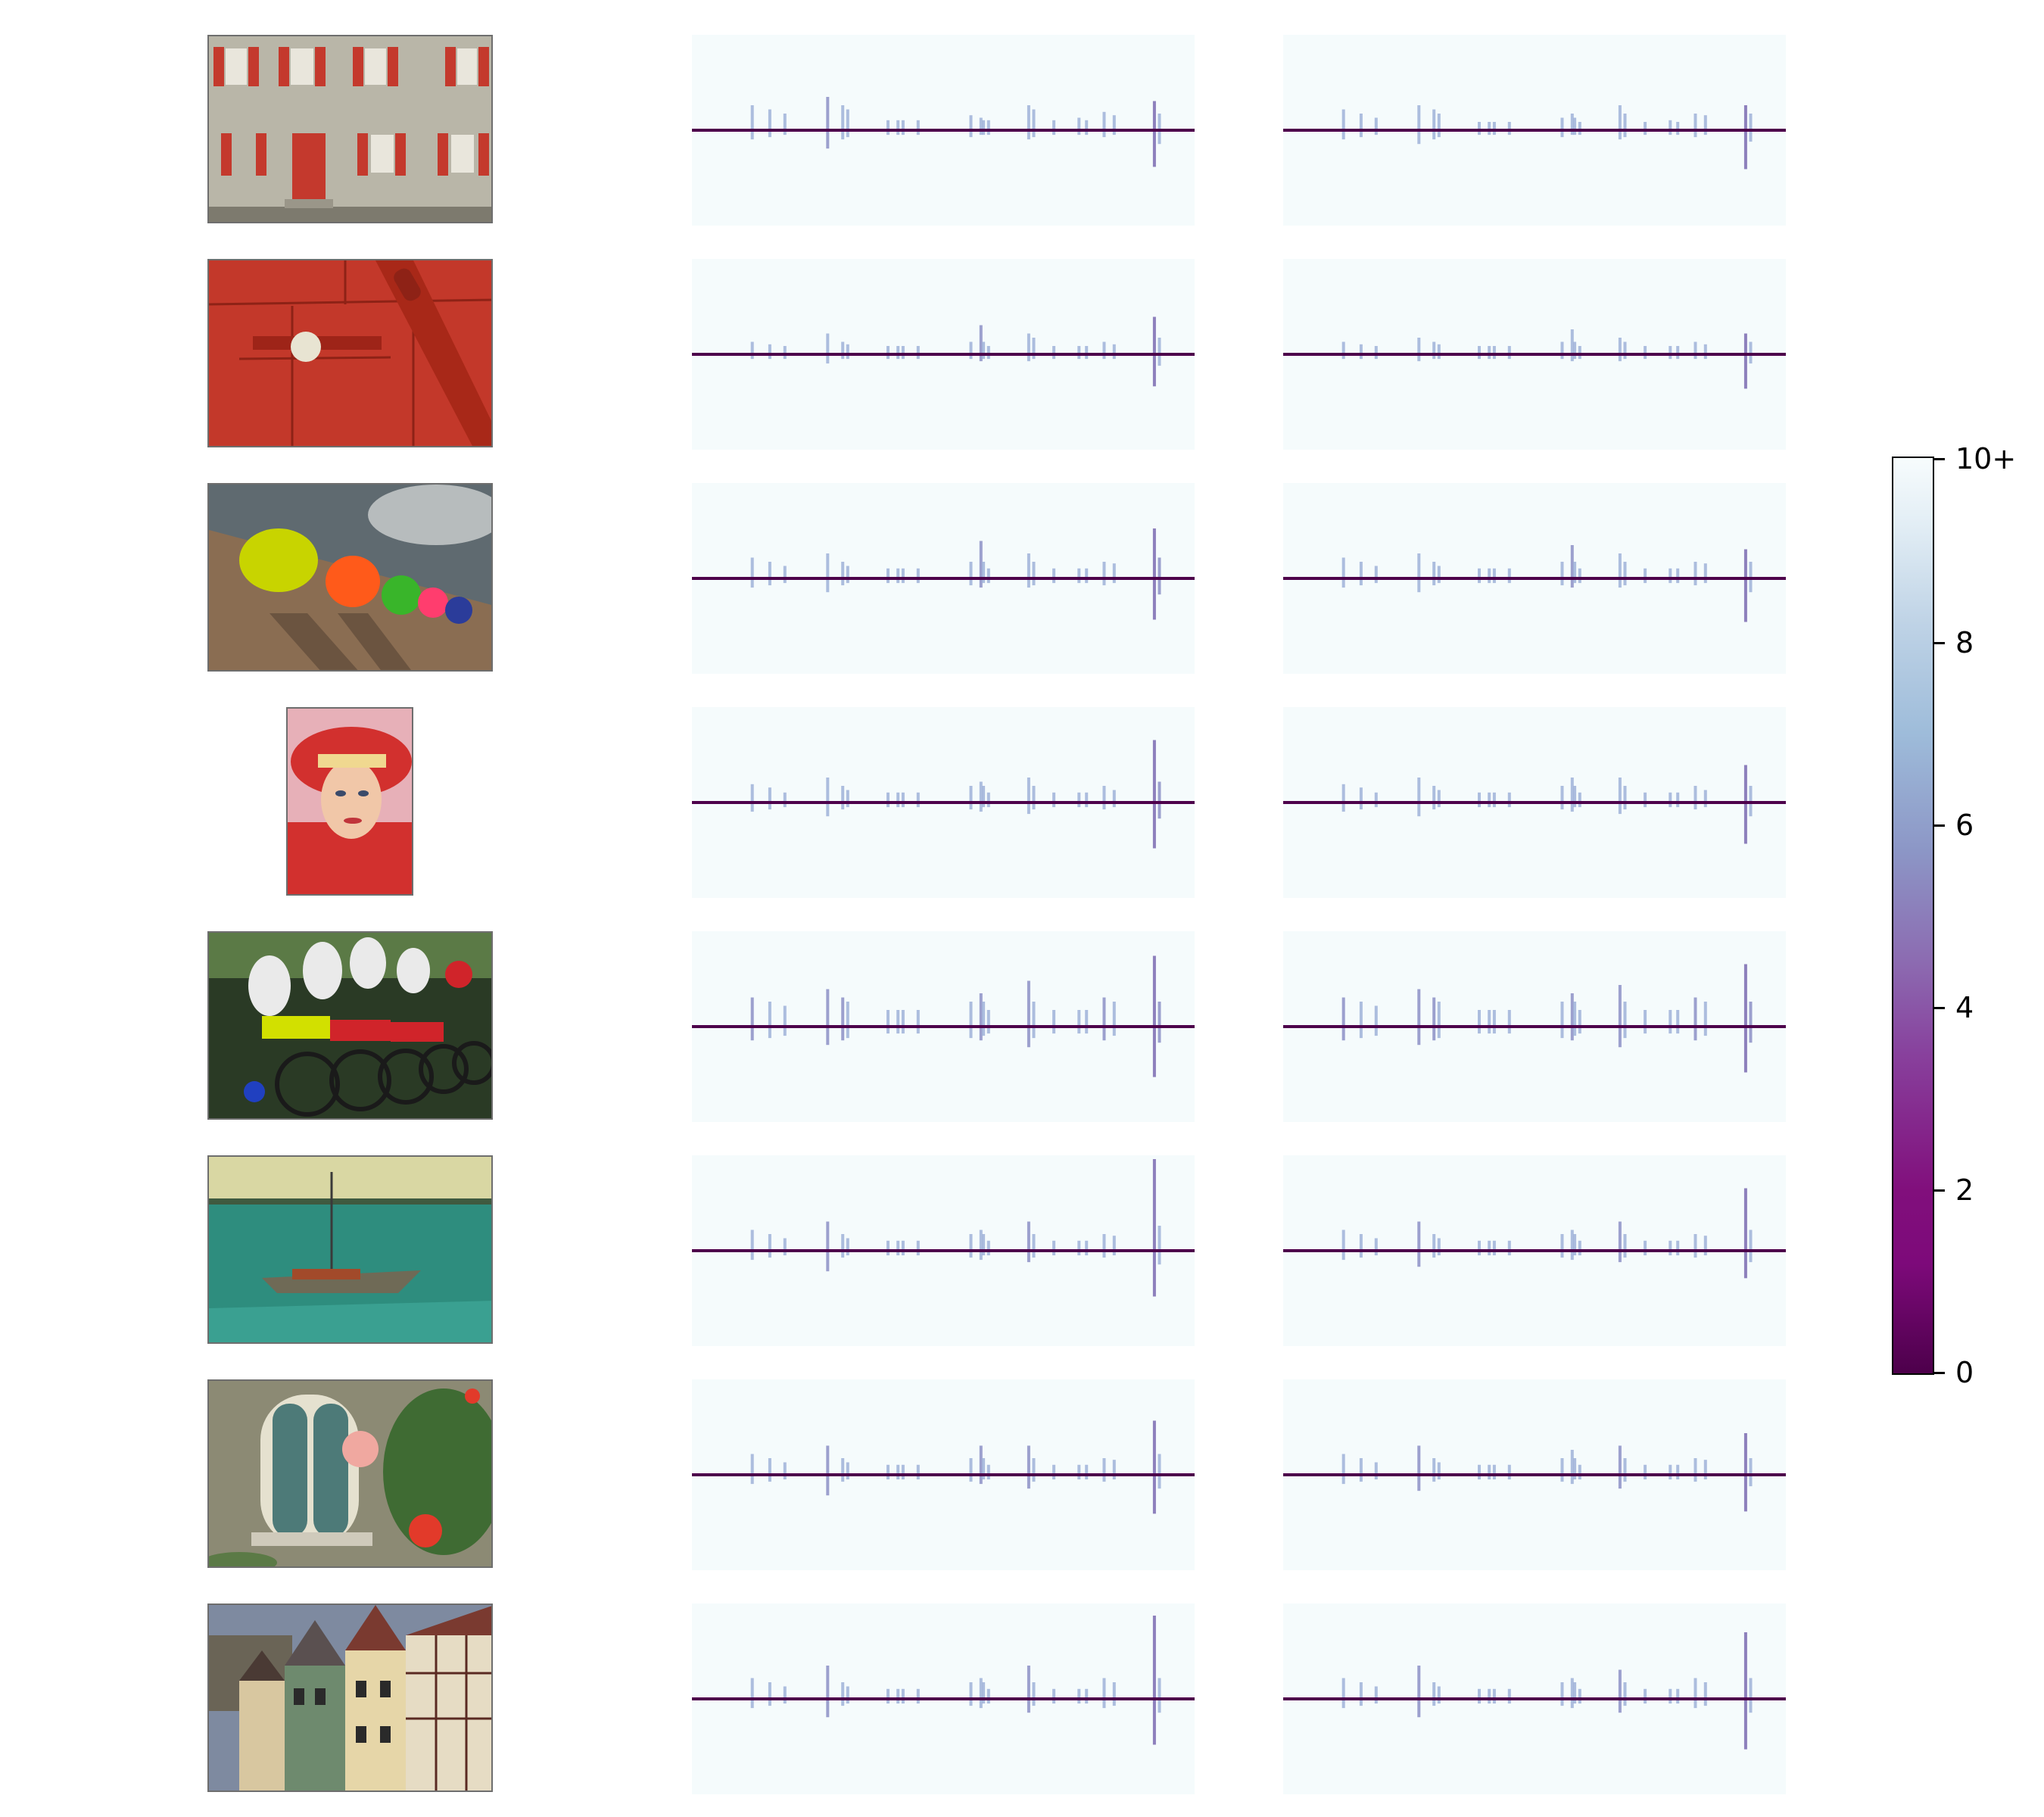 Image resolution: width=2044 pixels, height=1817 pixels. Describe the element at coordinates (350, 1025) in the screenshot. I see `thumbnail-motocross` at that location.